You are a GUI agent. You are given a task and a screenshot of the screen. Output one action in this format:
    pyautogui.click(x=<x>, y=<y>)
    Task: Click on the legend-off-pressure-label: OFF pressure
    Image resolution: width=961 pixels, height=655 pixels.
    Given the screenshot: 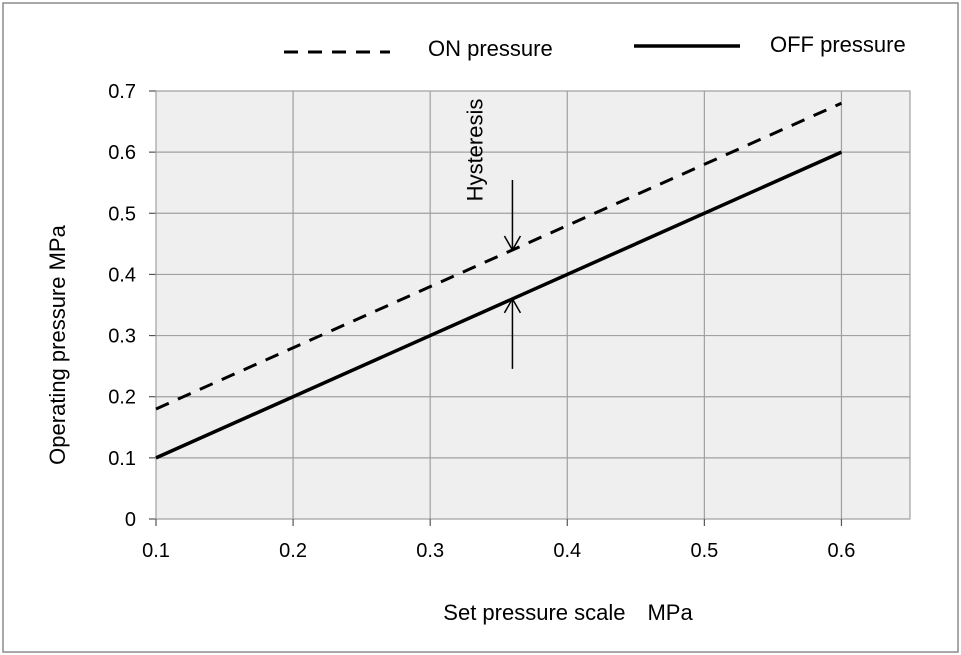 What is the action you would take?
    pyautogui.click(x=838, y=44)
    